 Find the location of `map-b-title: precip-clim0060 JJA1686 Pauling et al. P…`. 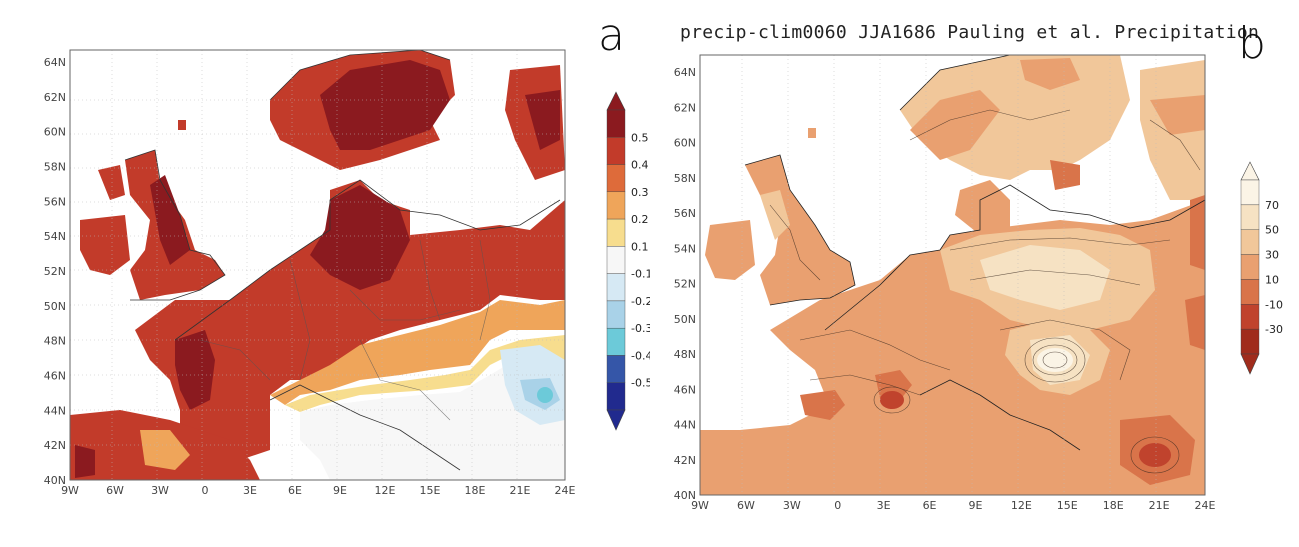

map-b-title: precip-clim0060 JJA1686 Pauling et al. P… is located at coordinates (970, 32).